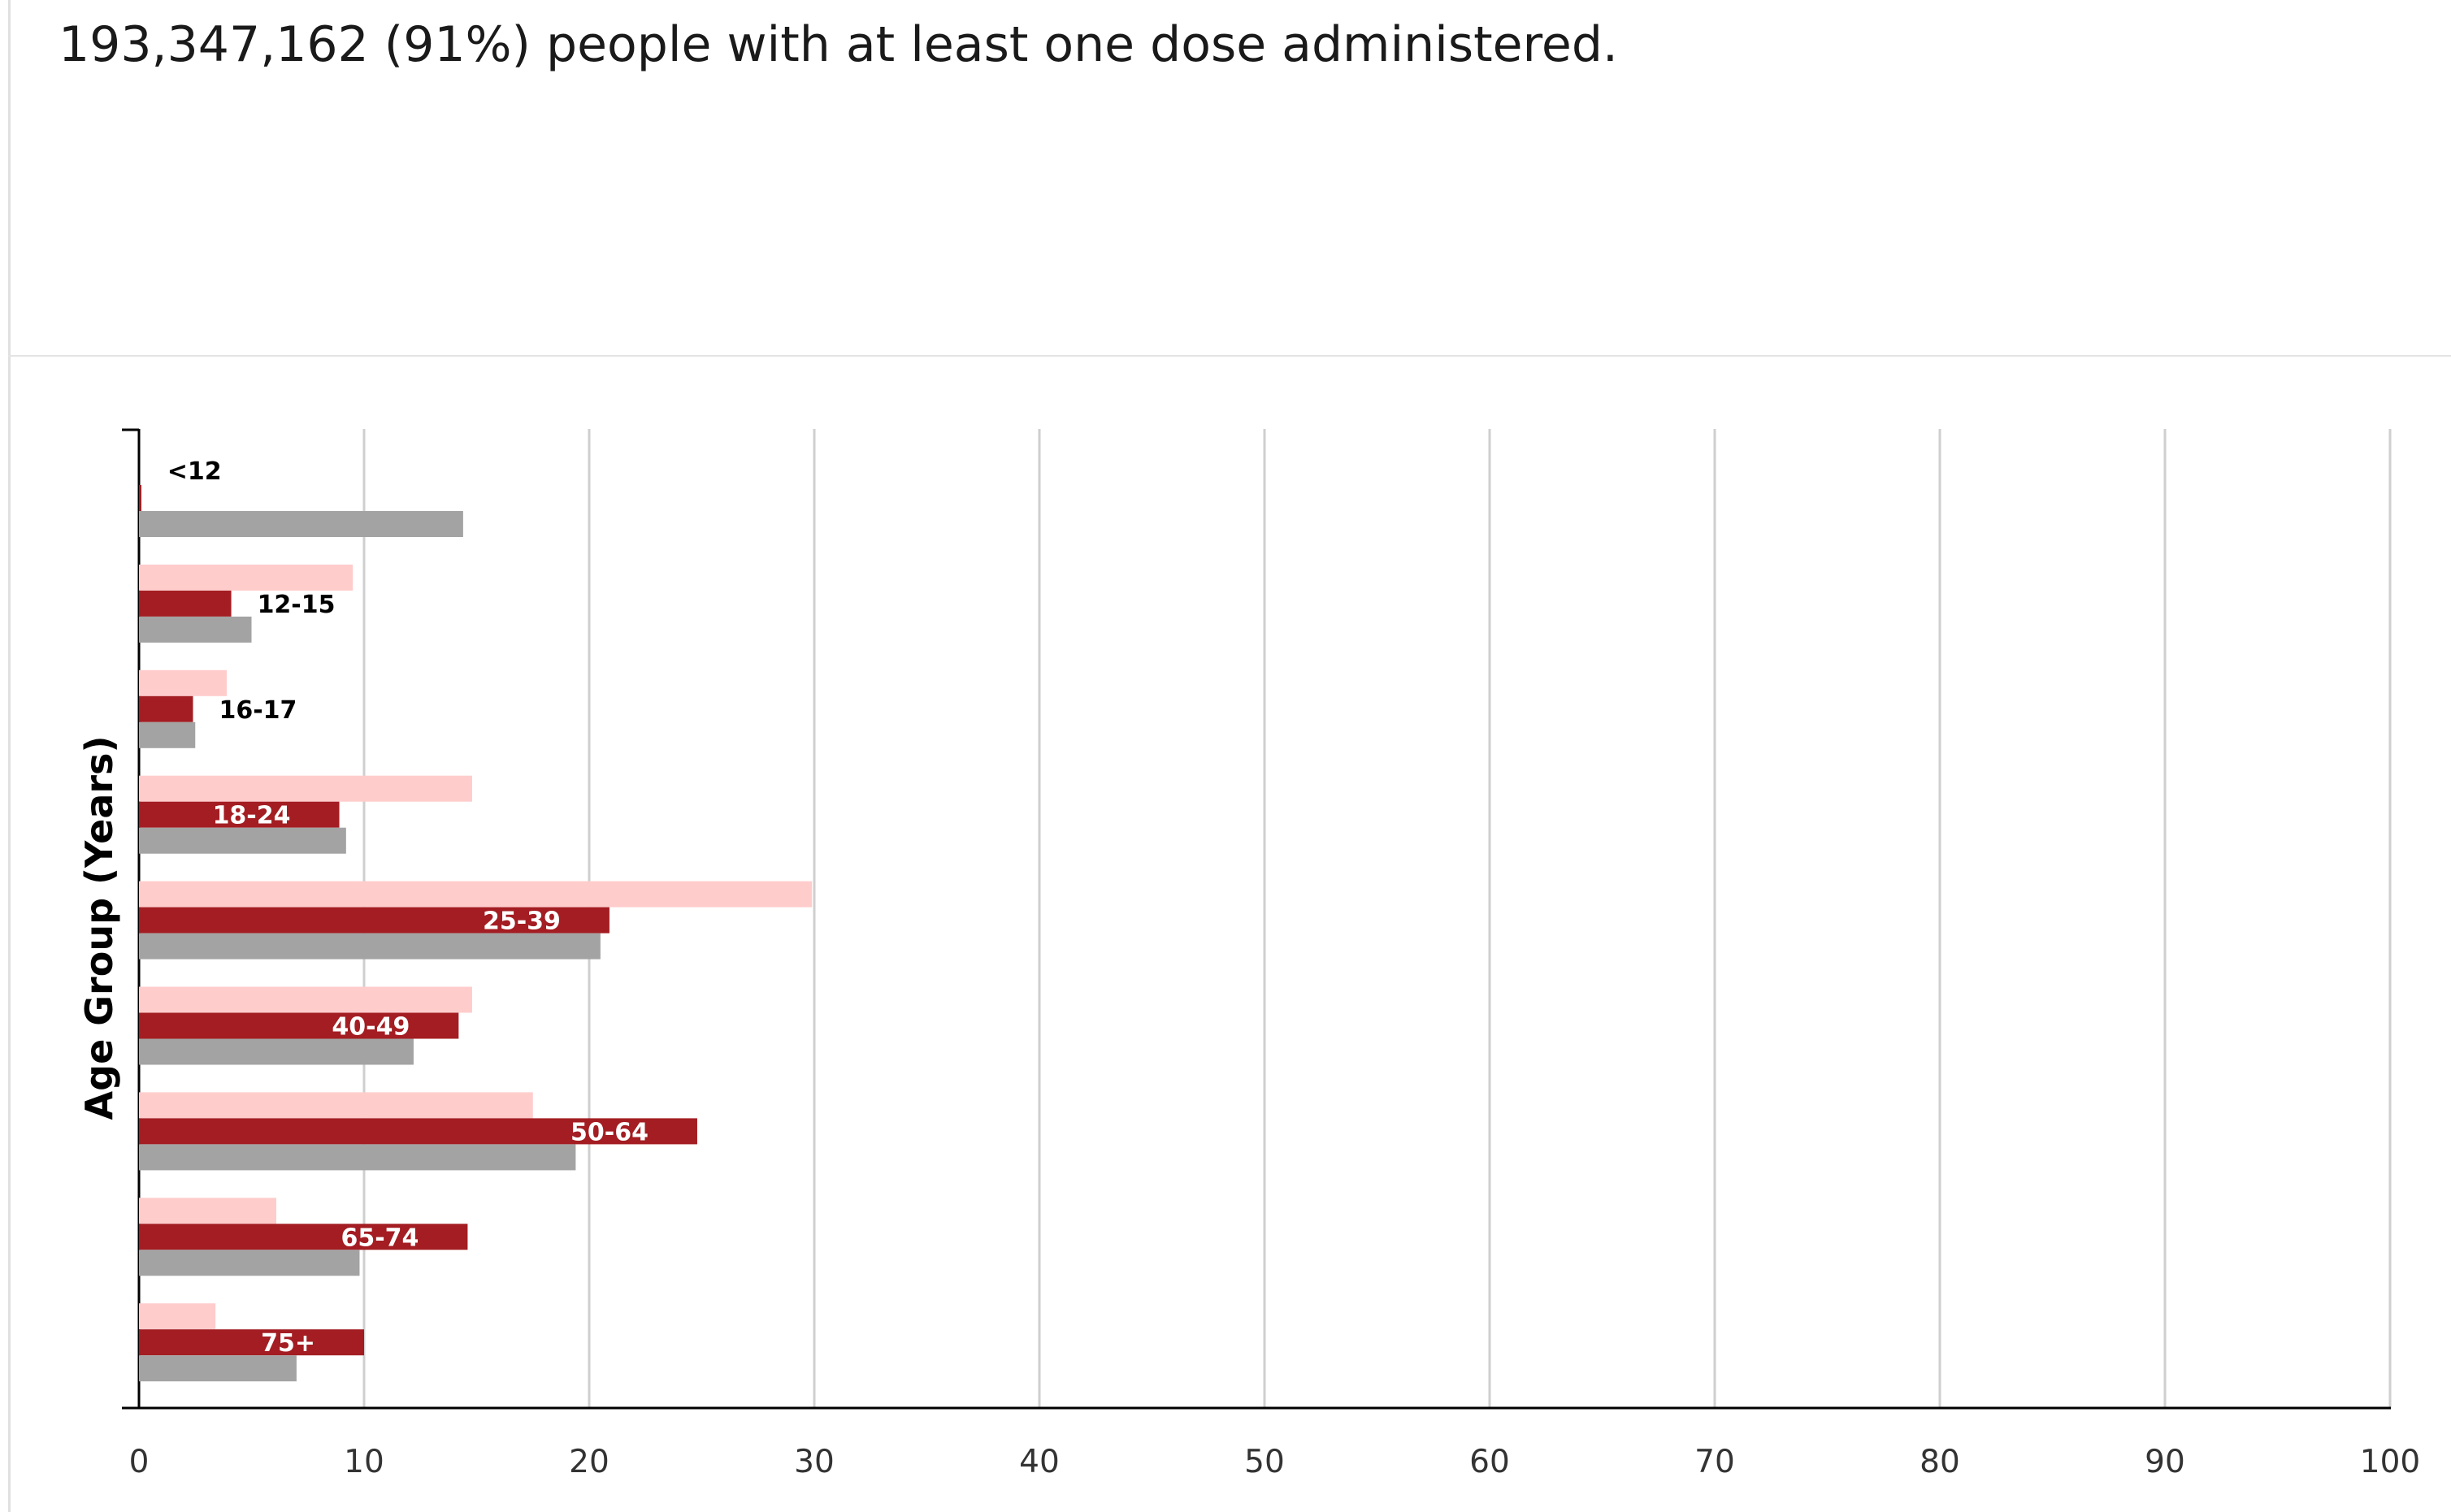 Image resolution: width=2451 pixels, height=1512 pixels. What do you see at coordinates (609, 1132) in the screenshot?
I see `category-label: 50-64` at bounding box center [609, 1132].